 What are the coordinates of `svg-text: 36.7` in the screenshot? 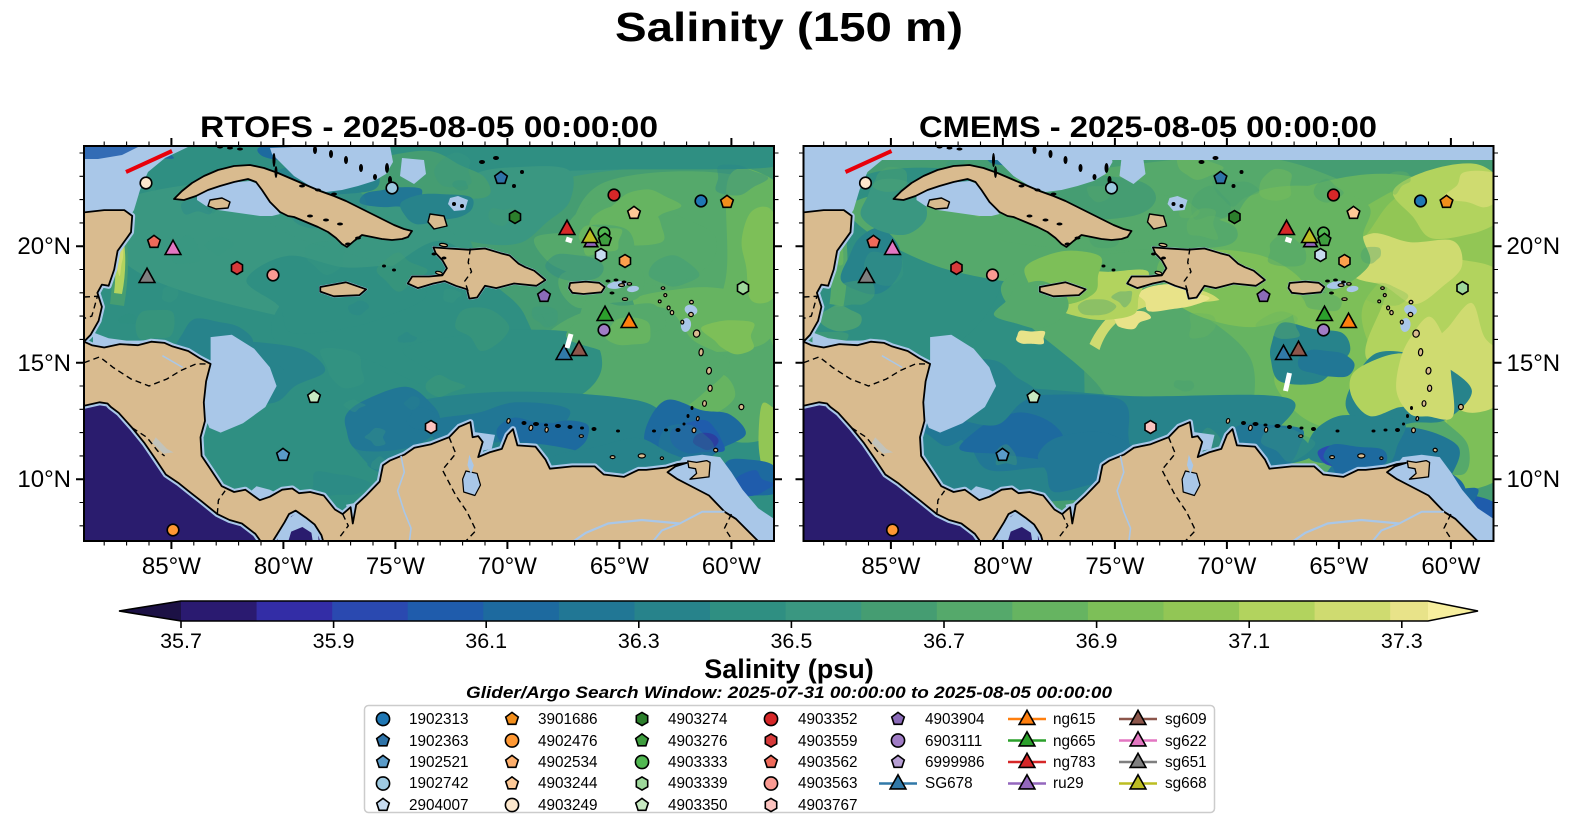 It's located at (944, 641).